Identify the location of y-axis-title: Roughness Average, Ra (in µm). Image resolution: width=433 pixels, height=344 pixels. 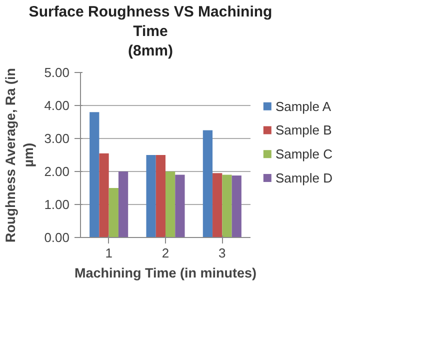
(19, 155).